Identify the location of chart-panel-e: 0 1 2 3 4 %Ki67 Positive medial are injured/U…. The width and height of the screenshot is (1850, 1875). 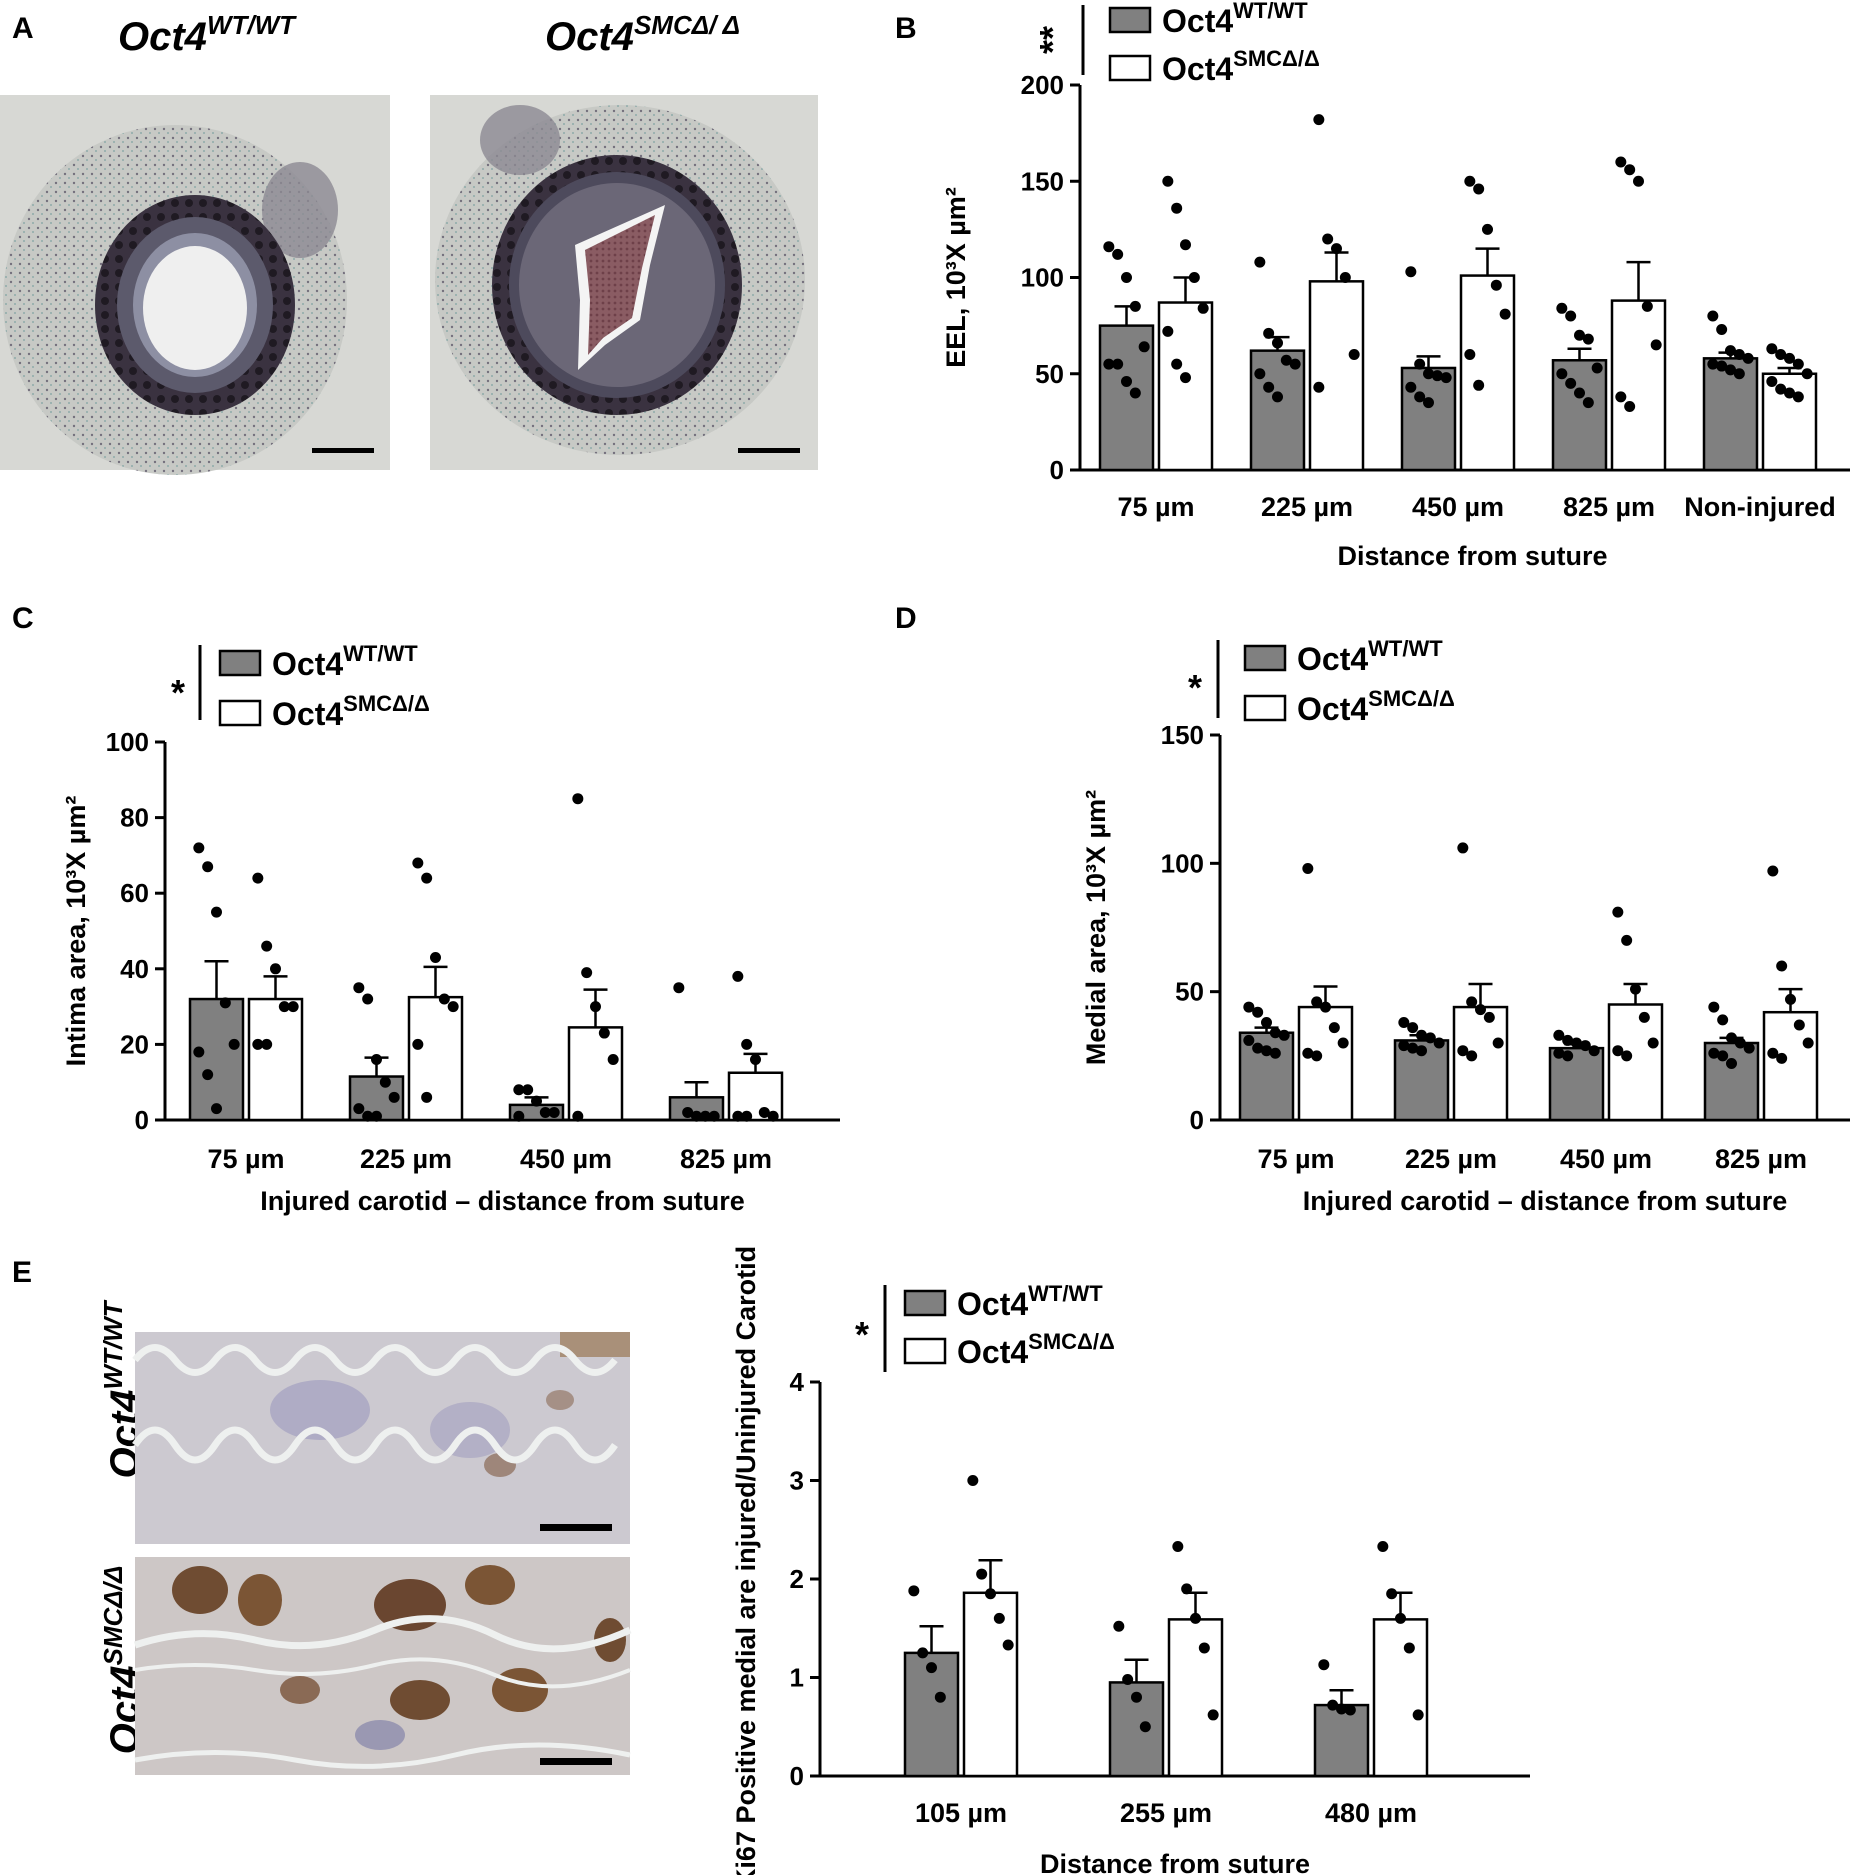
(1130, 1560).